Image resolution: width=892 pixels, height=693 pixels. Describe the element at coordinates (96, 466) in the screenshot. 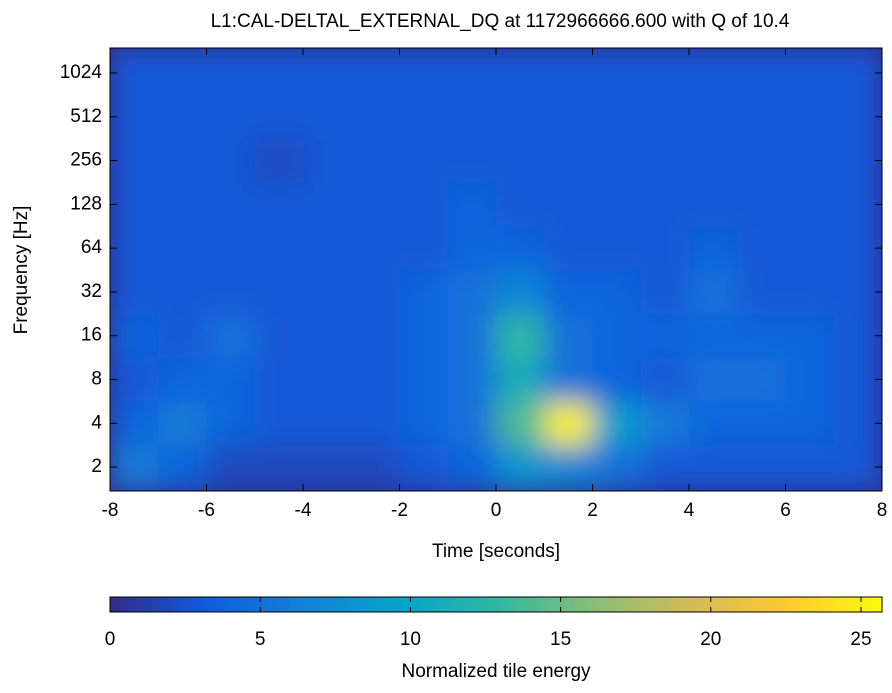

I see `y-tick-label: 2` at that location.